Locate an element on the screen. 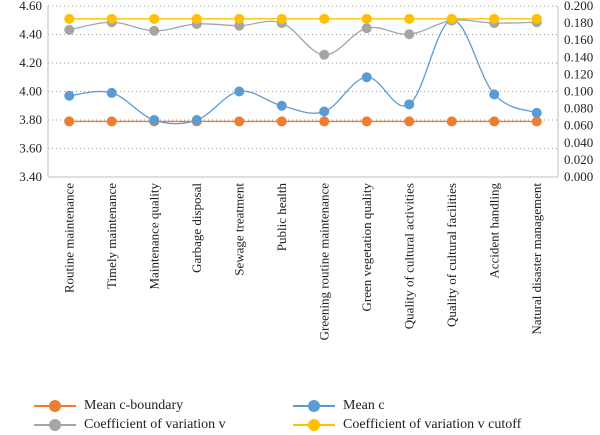  x-category-label: Green vegetation quality is located at coordinates (366, 247).